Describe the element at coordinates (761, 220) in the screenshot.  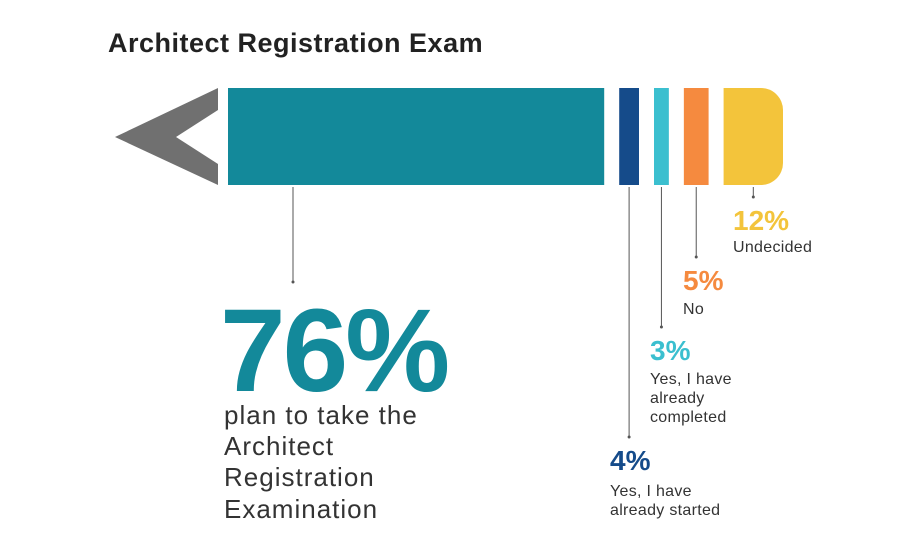
I see `value-label: 12%` at that location.